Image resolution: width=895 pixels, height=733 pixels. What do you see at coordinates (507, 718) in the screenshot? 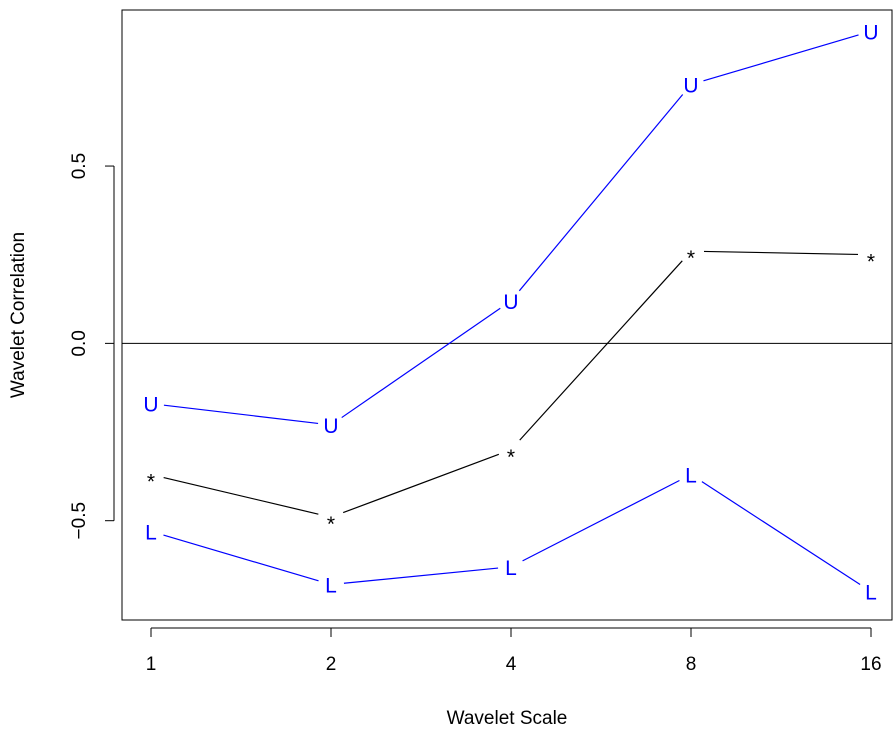
I see `x-axis-label: Wavelet Scale` at bounding box center [507, 718].